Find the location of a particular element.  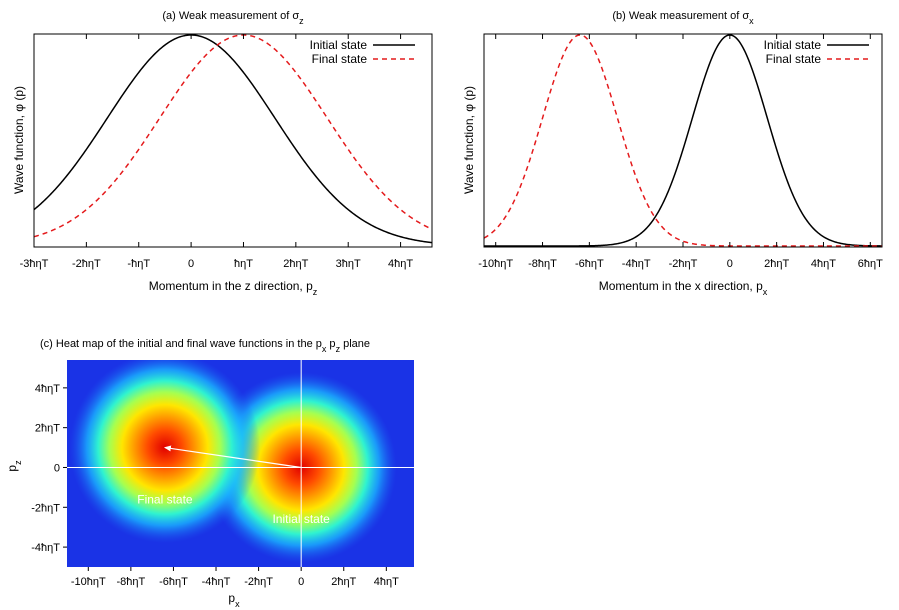

legend-b-initial: Initial state is located at coordinates (793, 45).